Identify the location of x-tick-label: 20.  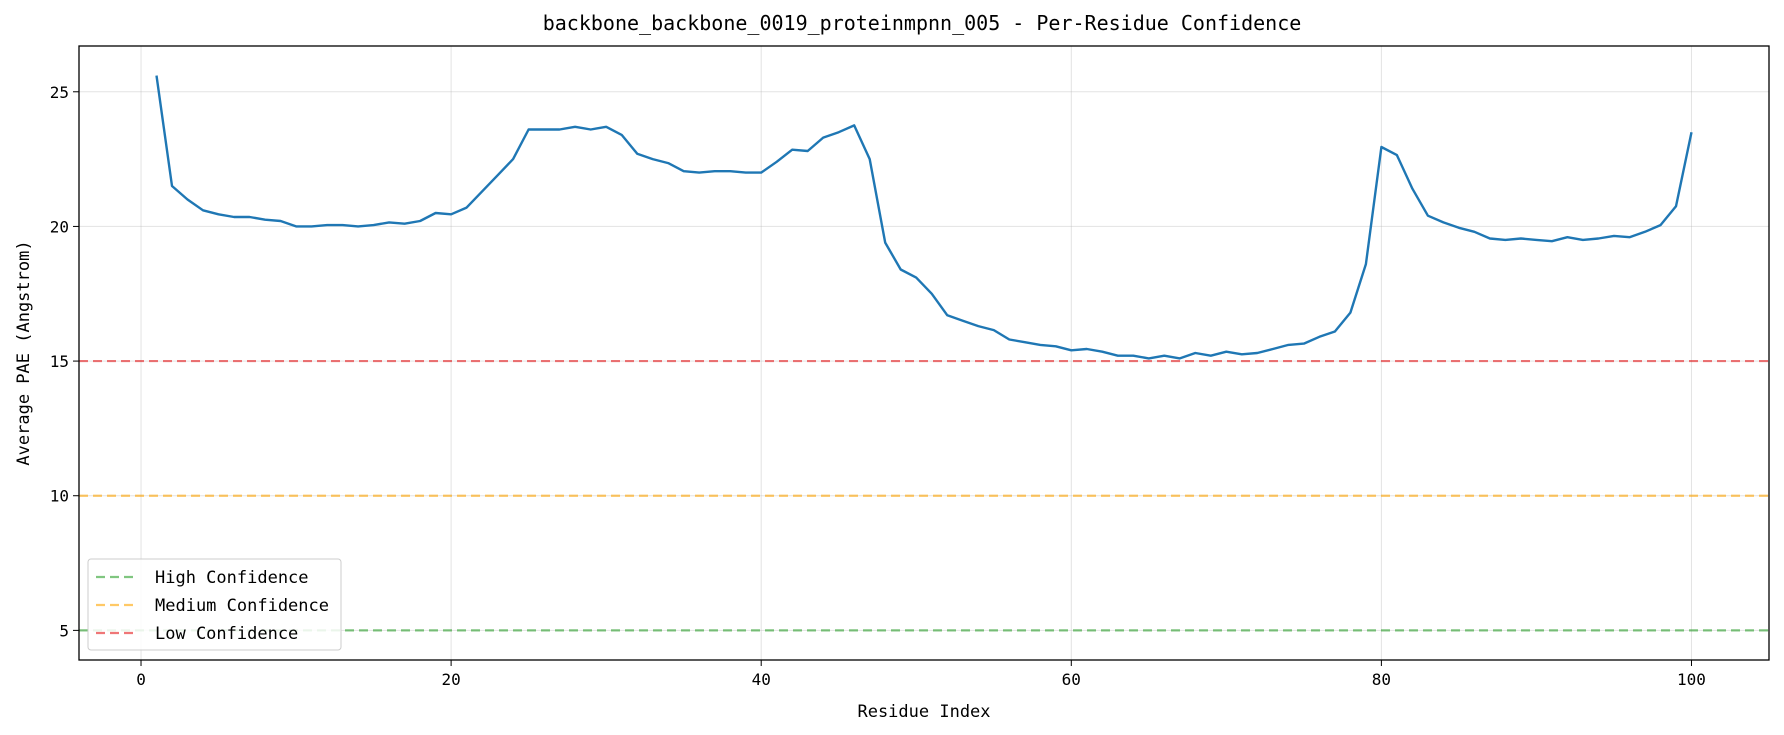
(450, 679).